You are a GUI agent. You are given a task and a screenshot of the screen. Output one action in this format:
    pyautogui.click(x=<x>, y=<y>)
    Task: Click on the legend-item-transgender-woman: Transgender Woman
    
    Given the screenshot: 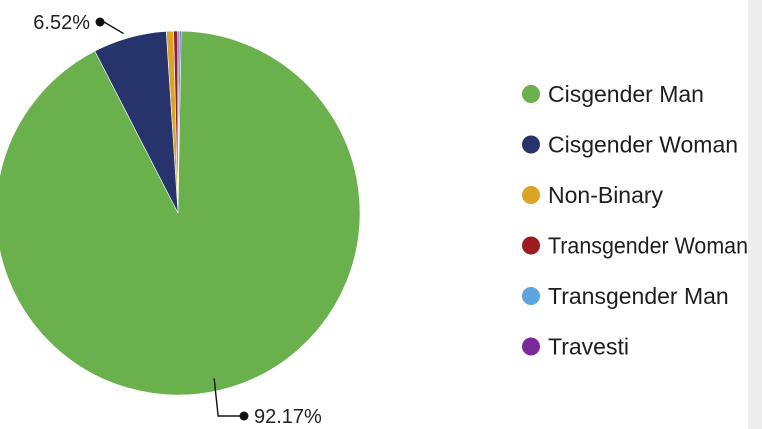 What is the action you would take?
    pyautogui.click(x=635, y=246)
    